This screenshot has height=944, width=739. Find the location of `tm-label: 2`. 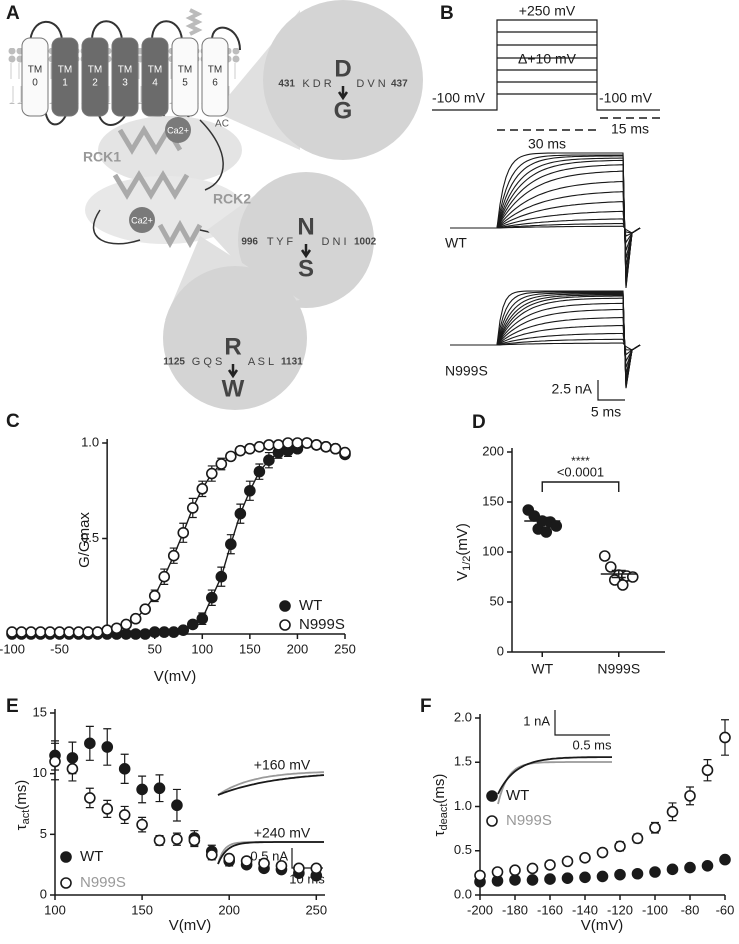

tm-label: 2 is located at coordinates (95, 83).